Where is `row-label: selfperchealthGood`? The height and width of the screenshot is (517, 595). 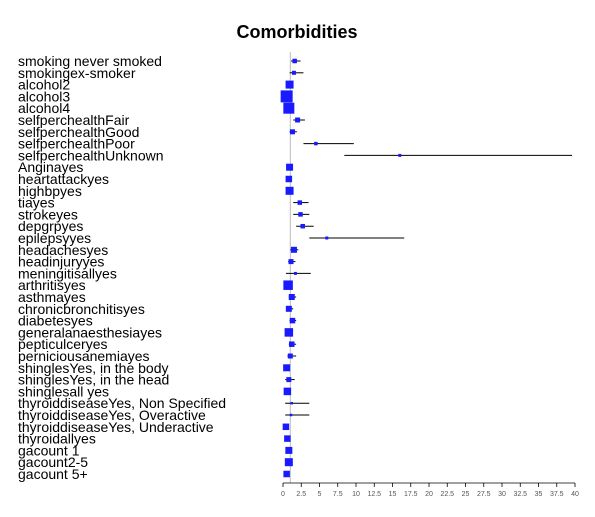 row-label: selfperchealthGood is located at coordinates (78, 132).